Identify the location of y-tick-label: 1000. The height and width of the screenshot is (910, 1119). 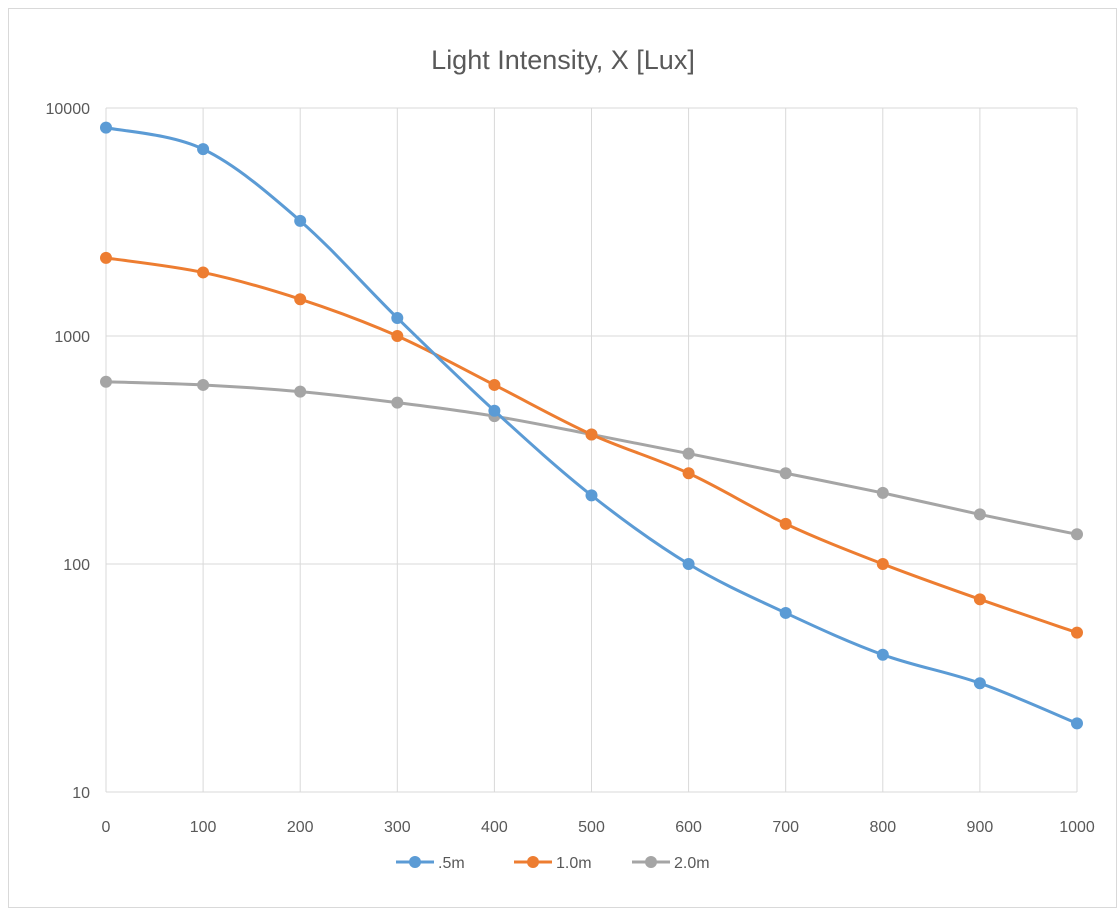
(72, 337).